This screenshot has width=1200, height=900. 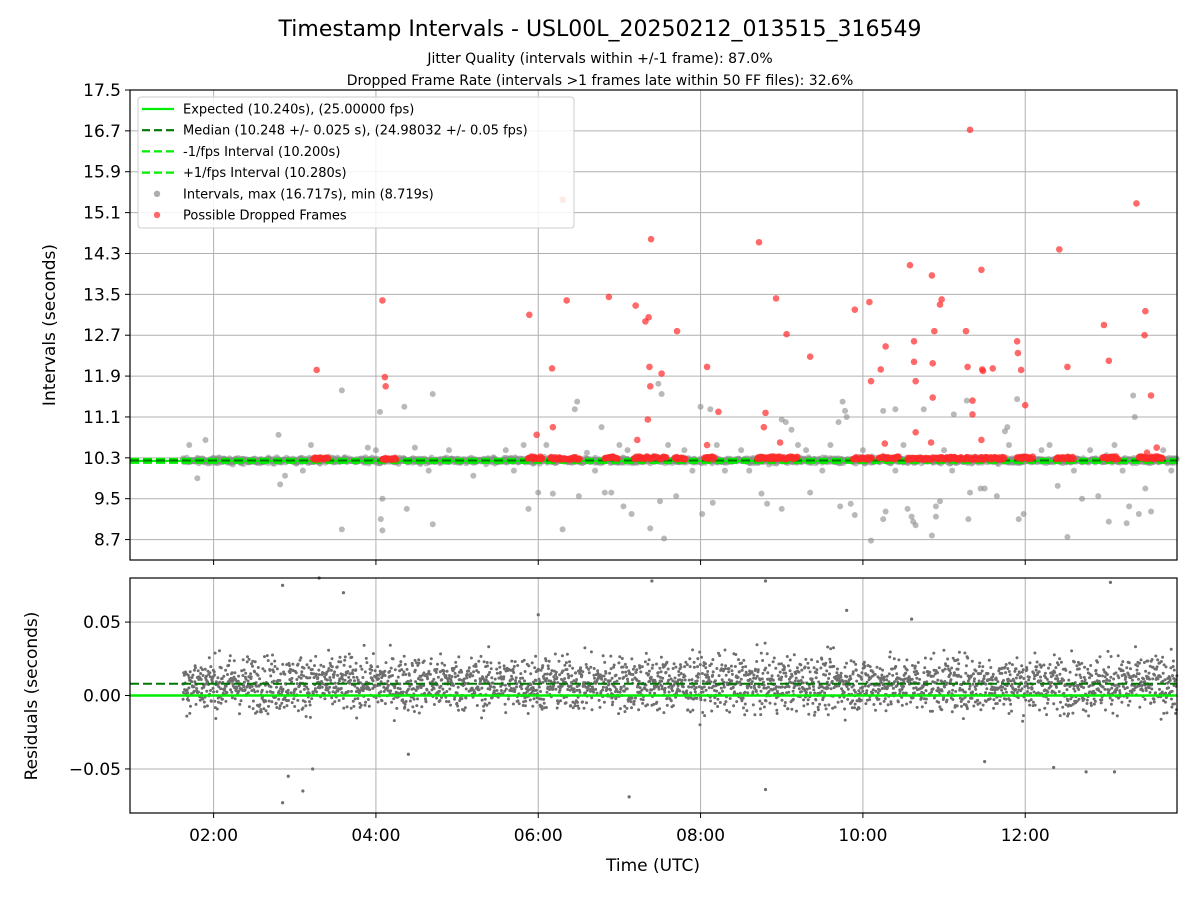 What do you see at coordinates (102, 295) in the screenshot?
I see `intervals-y-tick-label: 13.5` at bounding box center [102, 295].